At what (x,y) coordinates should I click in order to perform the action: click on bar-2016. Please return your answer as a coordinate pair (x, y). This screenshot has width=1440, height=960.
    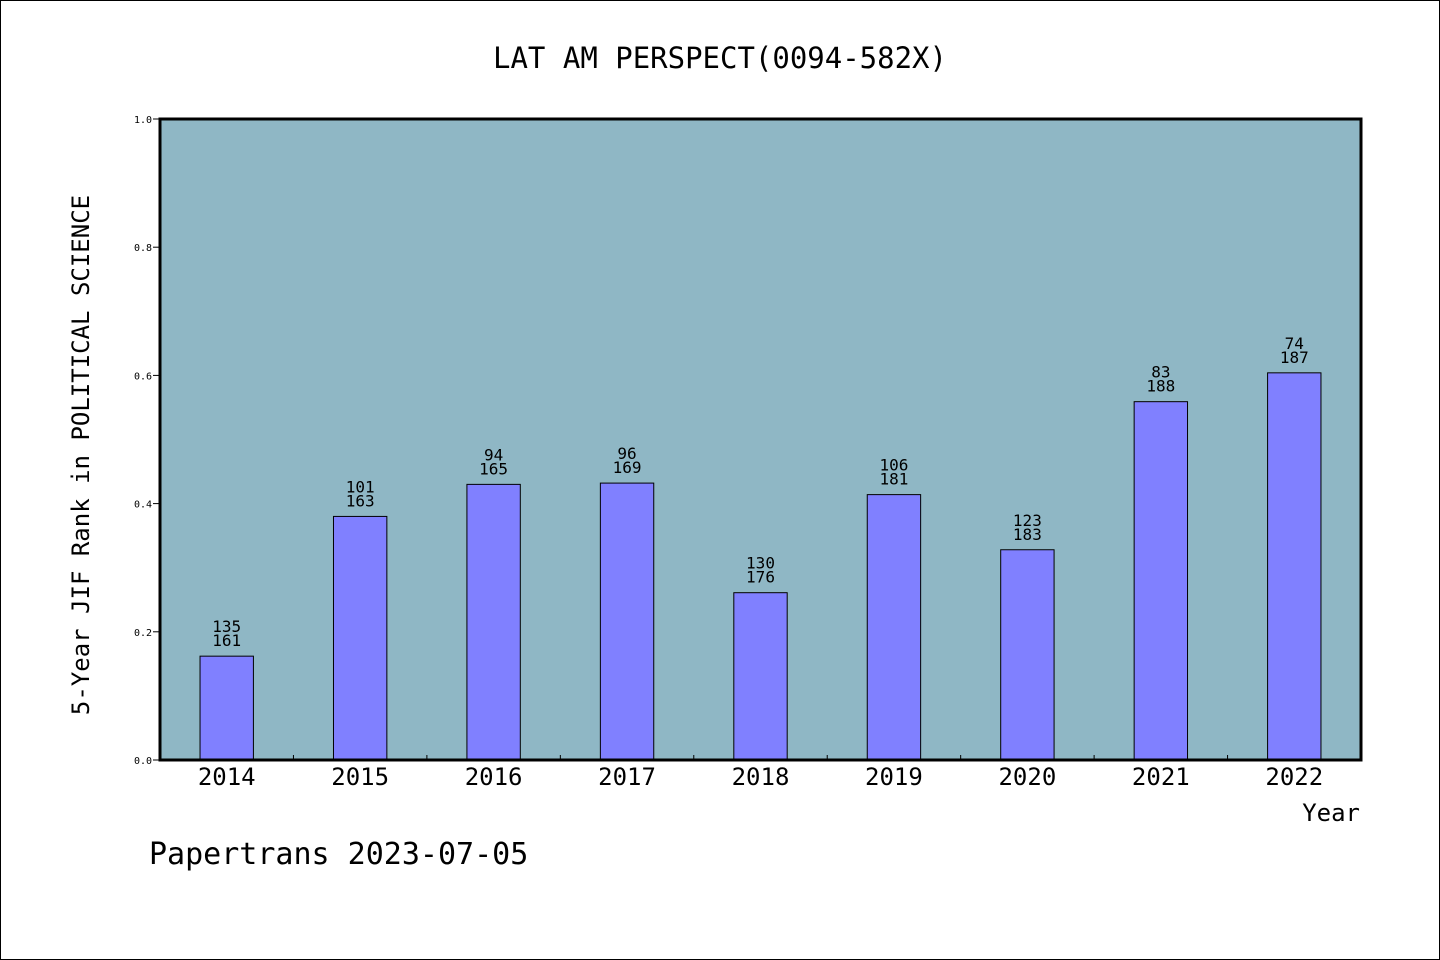
    Looking at the image, I should click on (493, 622).